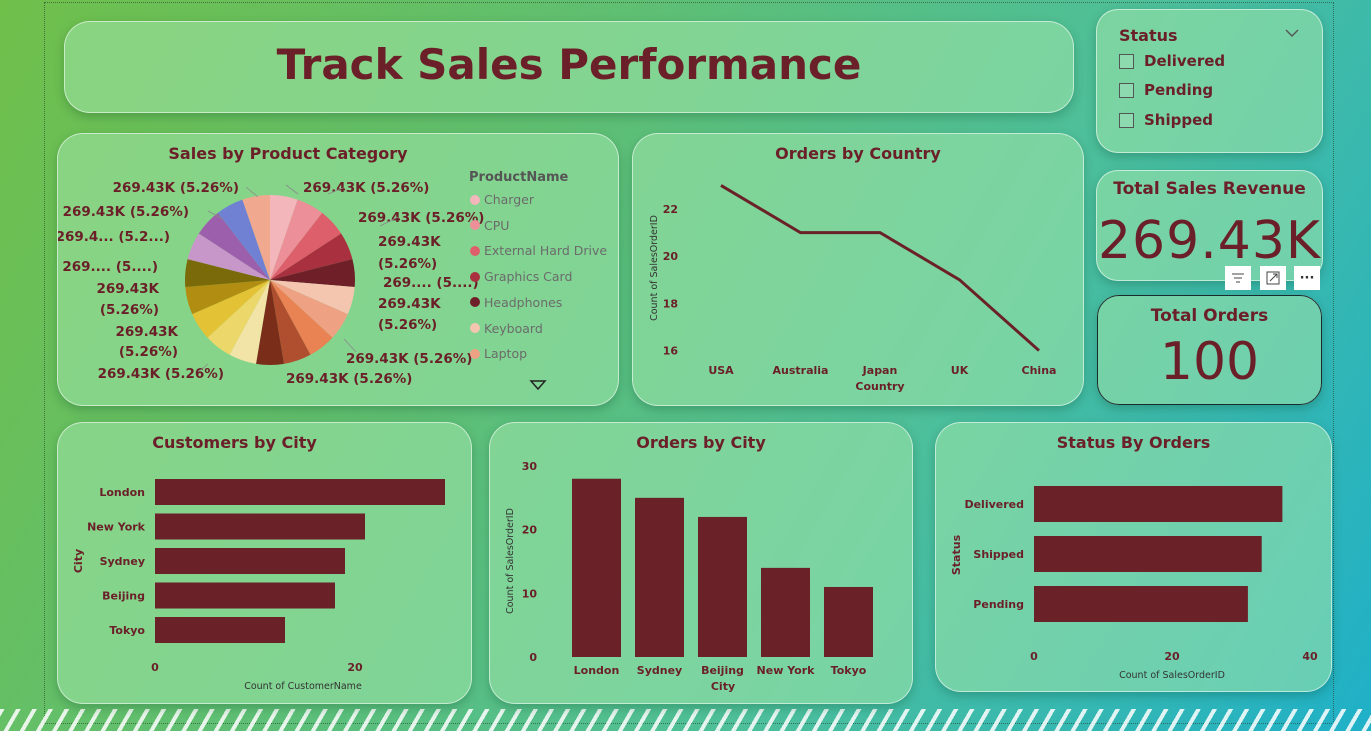 This screenshot has height=731, width=1371. What do you see at coordinates (569, 64) in the screenshot?
I see `page-title: Track Sales Performance` at bounding box center [569, 64].